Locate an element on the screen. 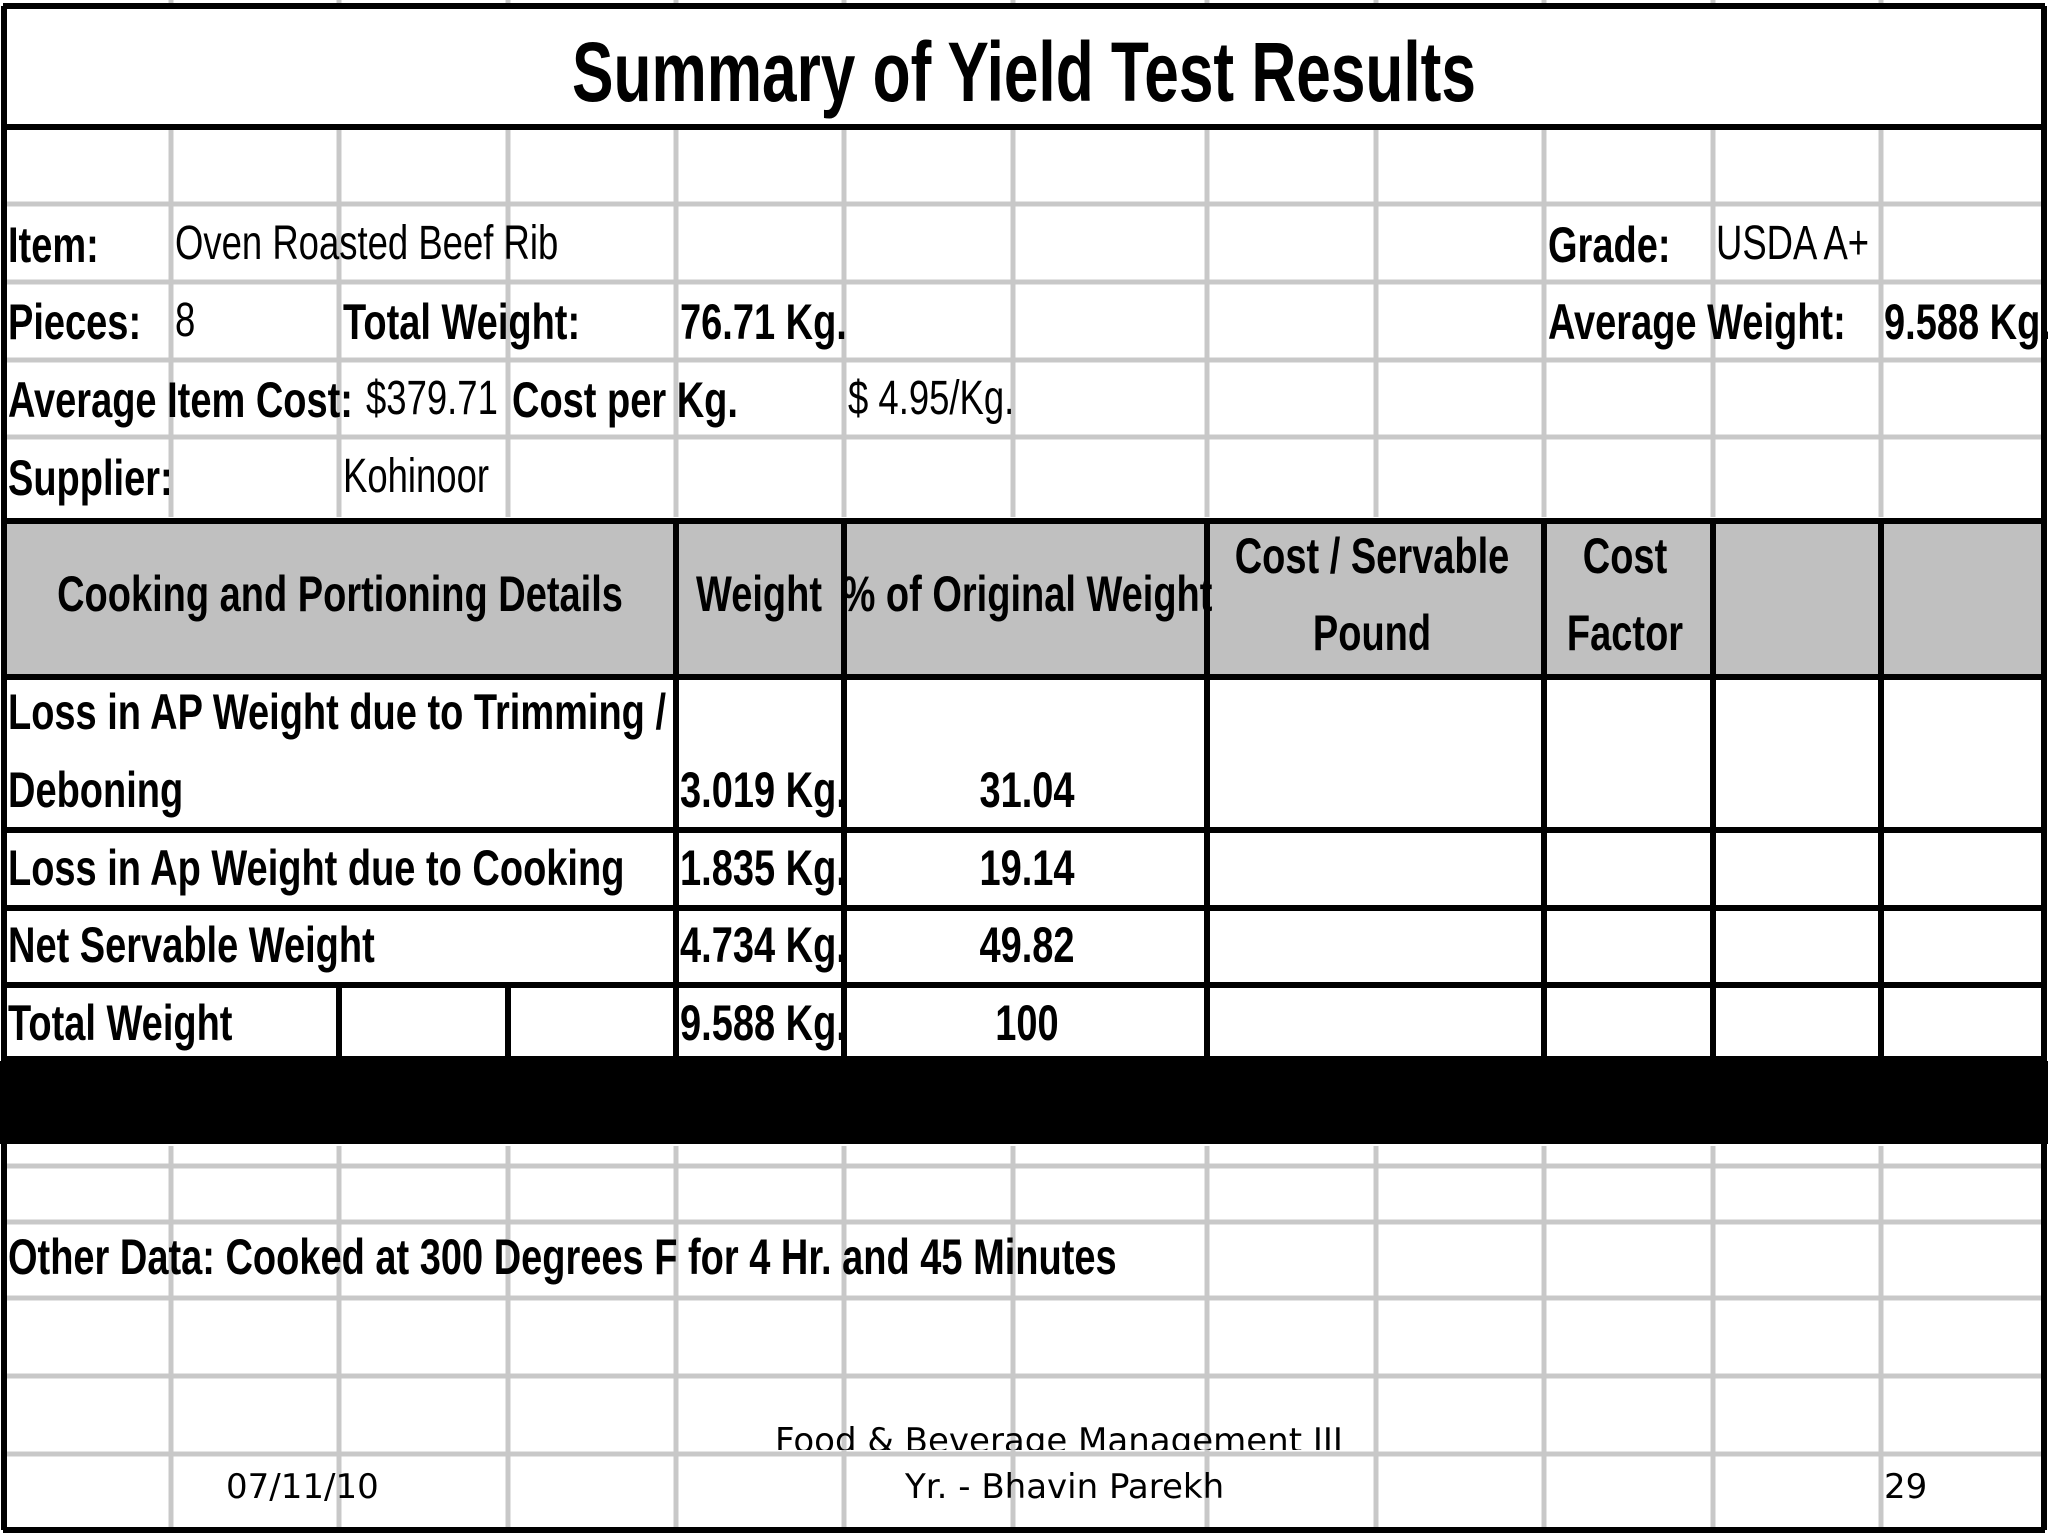 The image size is (2048, 1536). pieces-label: Pieces: is located at coordinates (75, 322).